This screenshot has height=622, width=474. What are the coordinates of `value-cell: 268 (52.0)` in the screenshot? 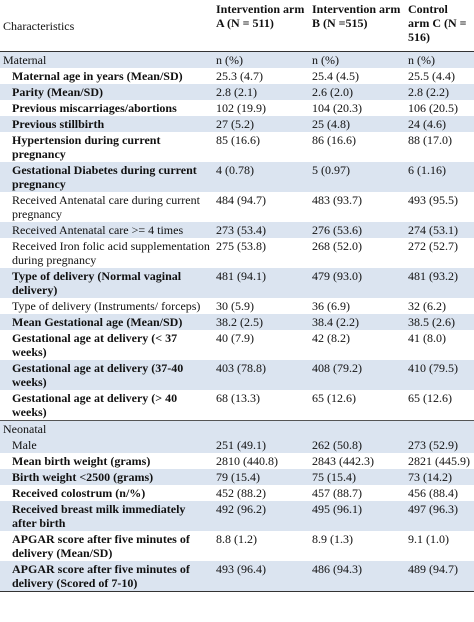 It's located at (337, 246).